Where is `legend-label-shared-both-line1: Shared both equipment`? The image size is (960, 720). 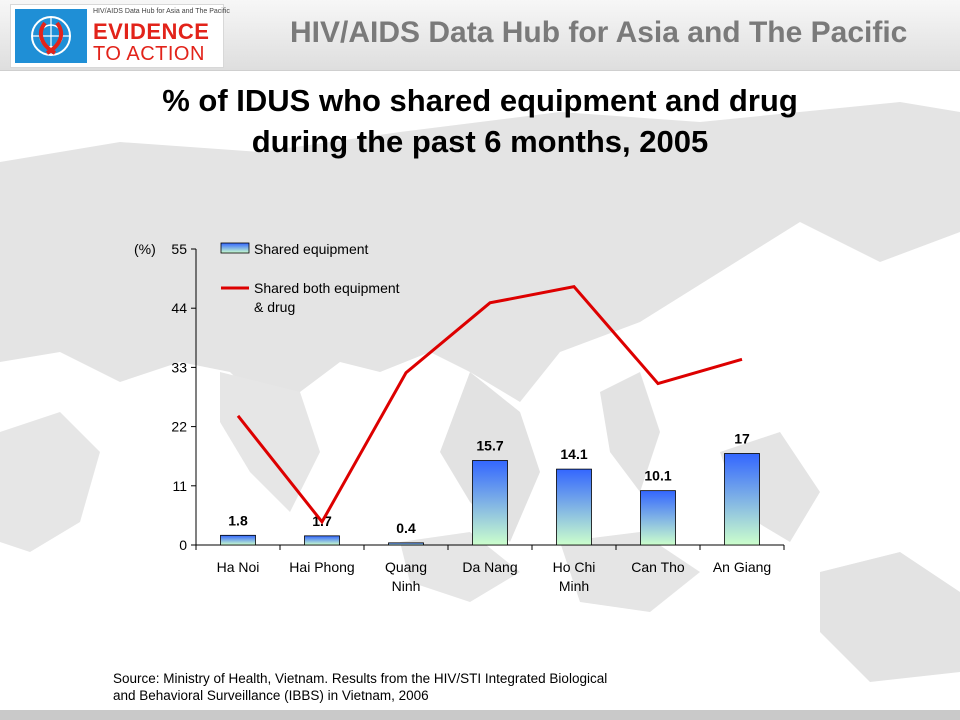
legend-label-shared-both-line1: Shared both equipment is located at coordinates (327, 288).